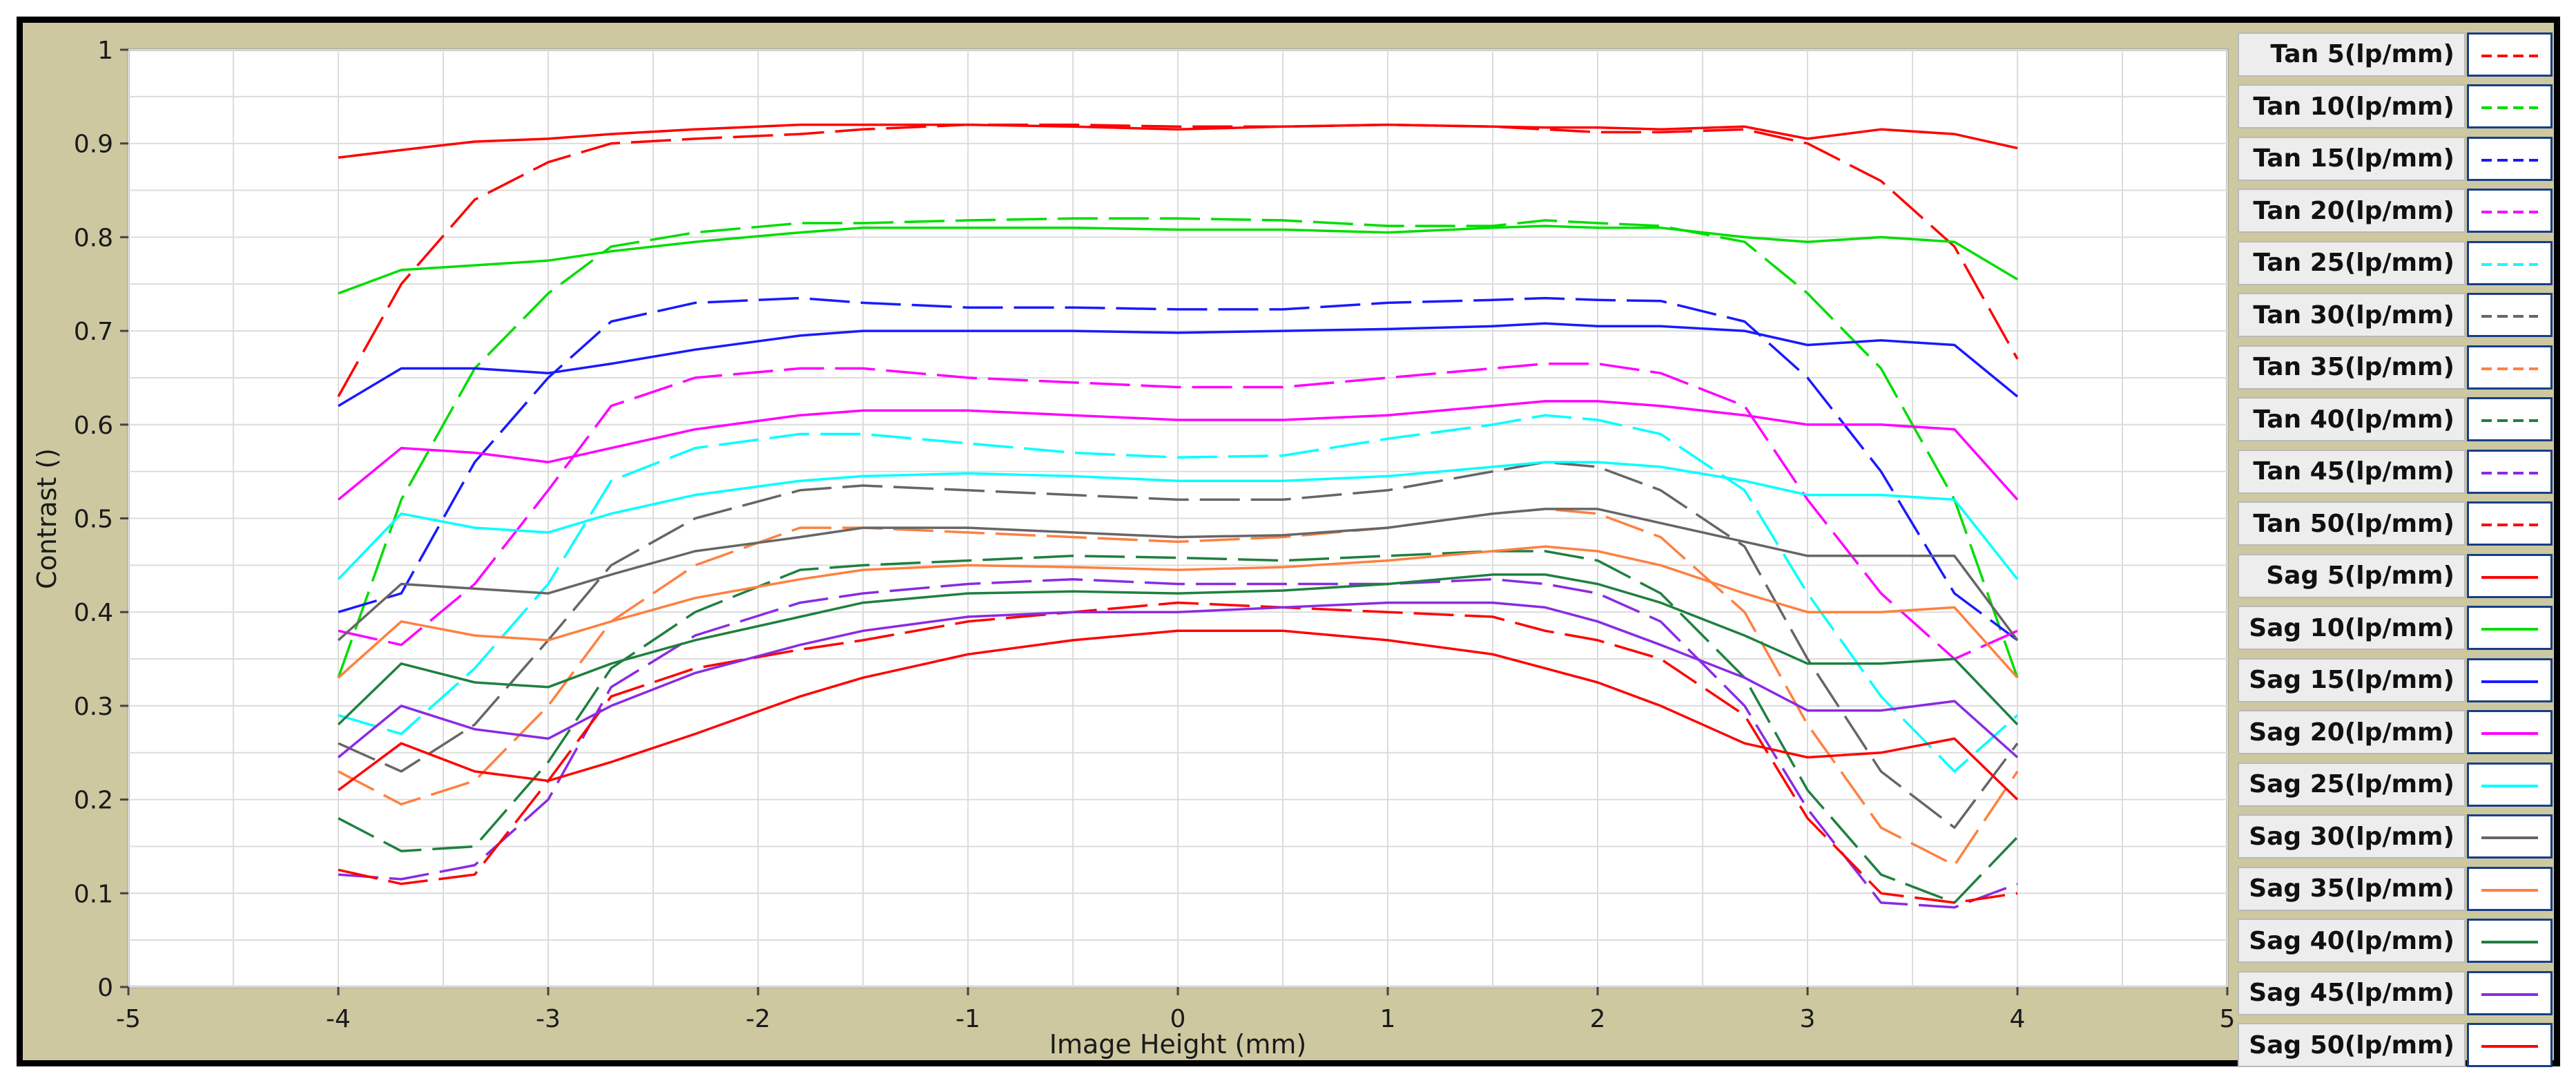 This screenshot has height=1083, width=2576. Describe the element at coordinates (2352, 315) in the screenshot. I see `legend-label: Tan 30(lp/mm)` at that location.